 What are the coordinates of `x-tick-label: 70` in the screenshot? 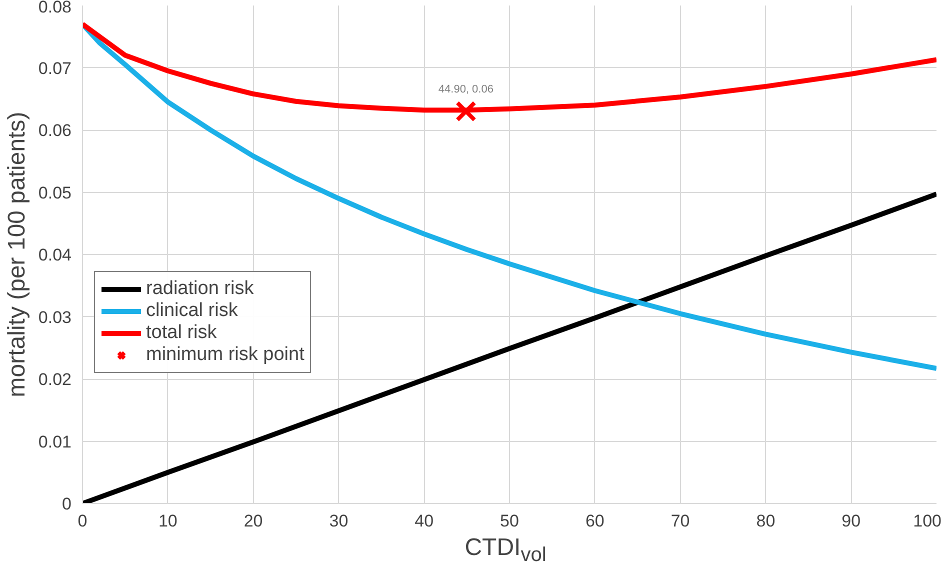 It's located at (680, 521).